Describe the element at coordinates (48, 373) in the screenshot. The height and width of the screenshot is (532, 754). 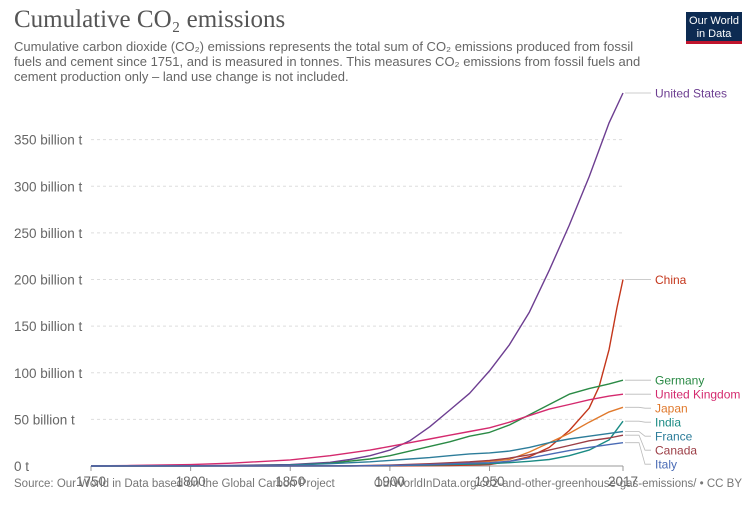
I see `y-tick-label: 100 billion t` at that location.